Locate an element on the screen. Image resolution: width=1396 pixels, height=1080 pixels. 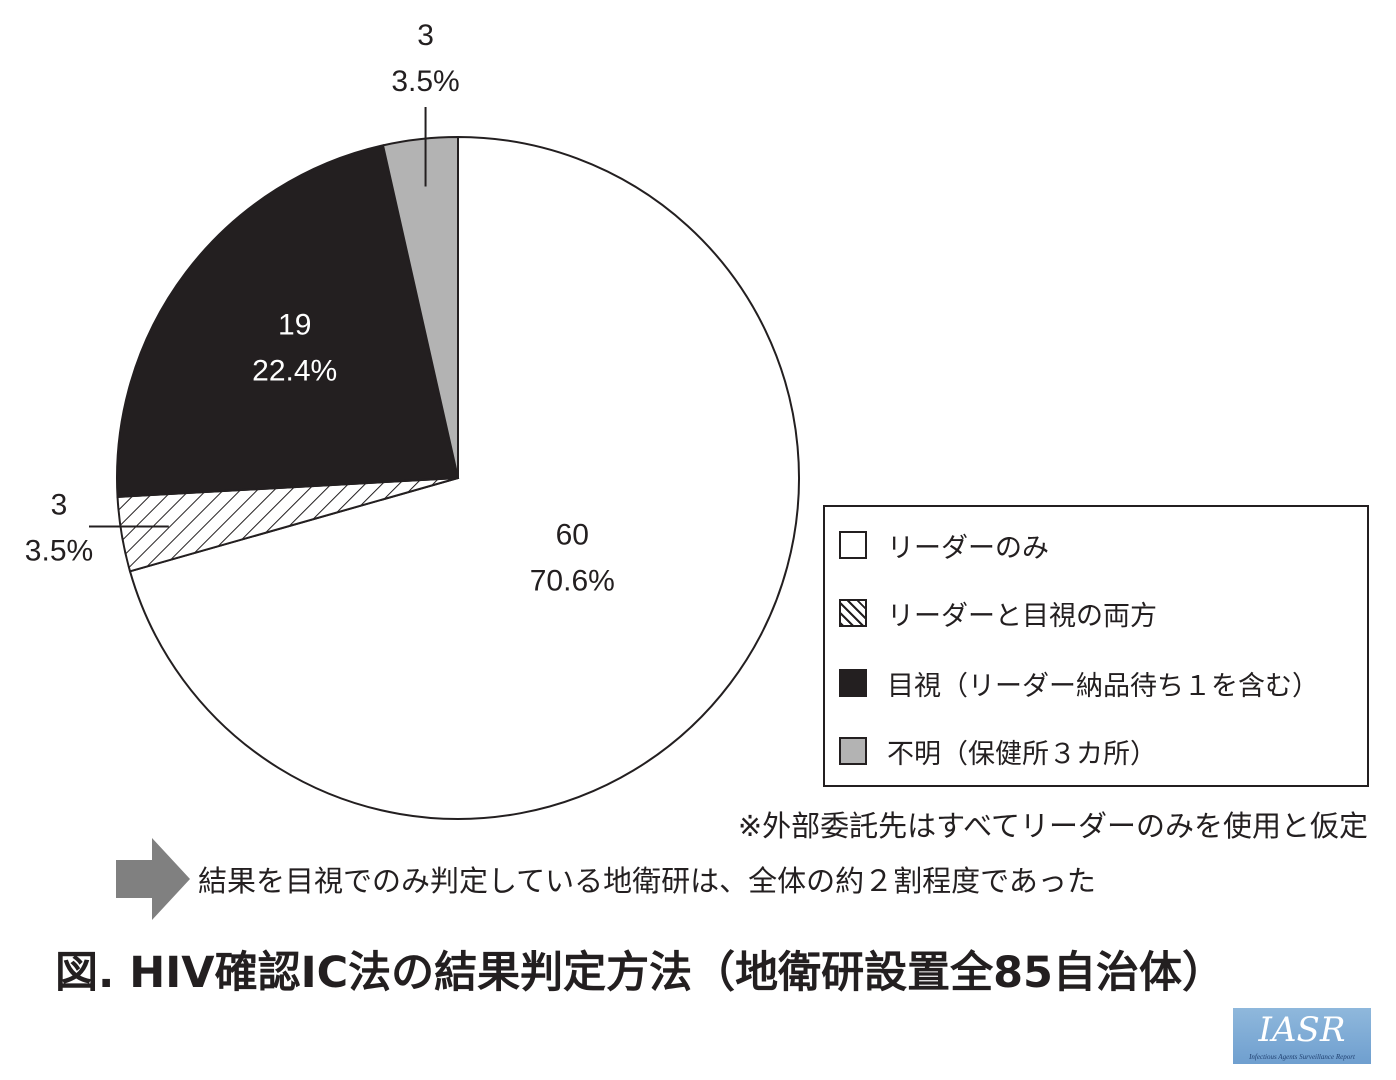
legend-item-visual: 目視（リーダー納品待ち１を含む） is located at coordinates (1079, 683).